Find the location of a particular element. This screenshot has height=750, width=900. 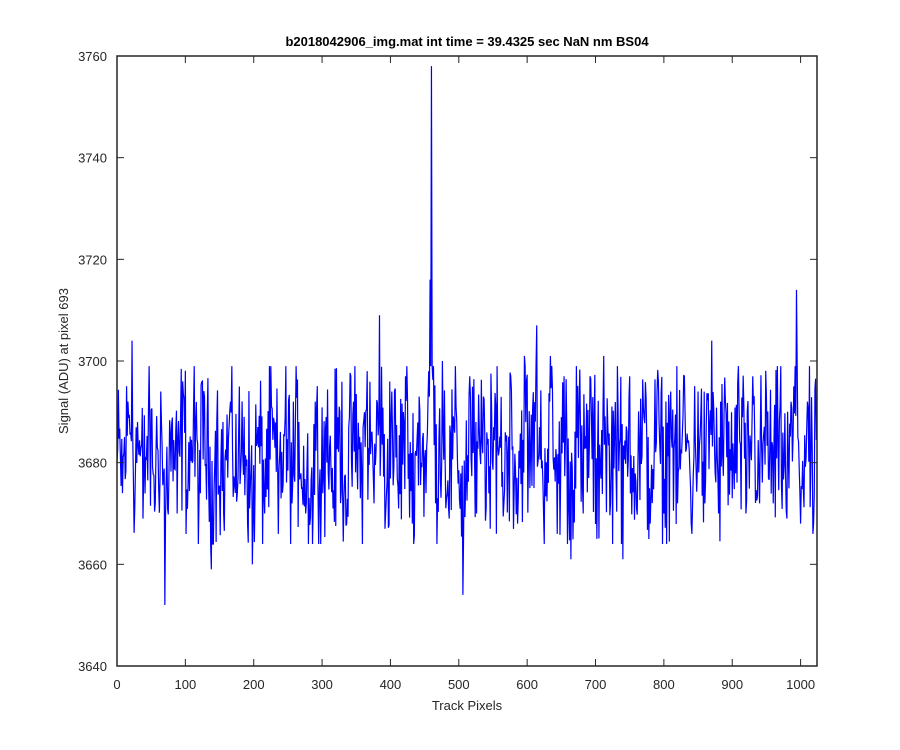

y-tick-label: 3660 is located at coordinates (92, 564).